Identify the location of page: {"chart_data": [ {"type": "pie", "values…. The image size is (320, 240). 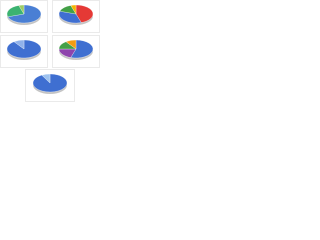
(50, 51).